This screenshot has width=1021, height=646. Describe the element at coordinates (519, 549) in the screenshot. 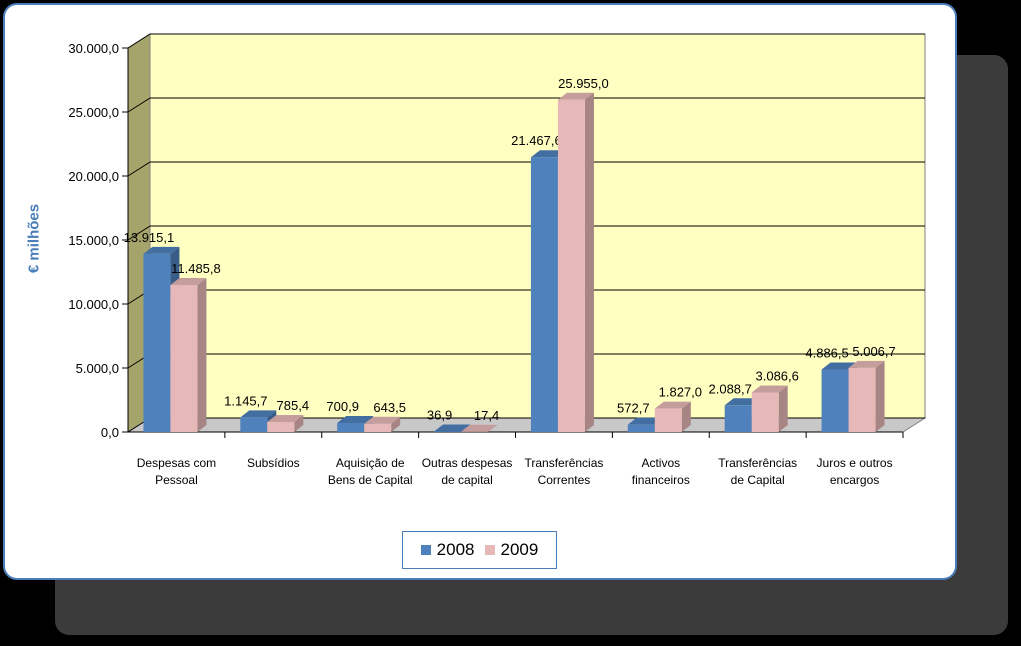

I see `legend-label: 2009` at that location.